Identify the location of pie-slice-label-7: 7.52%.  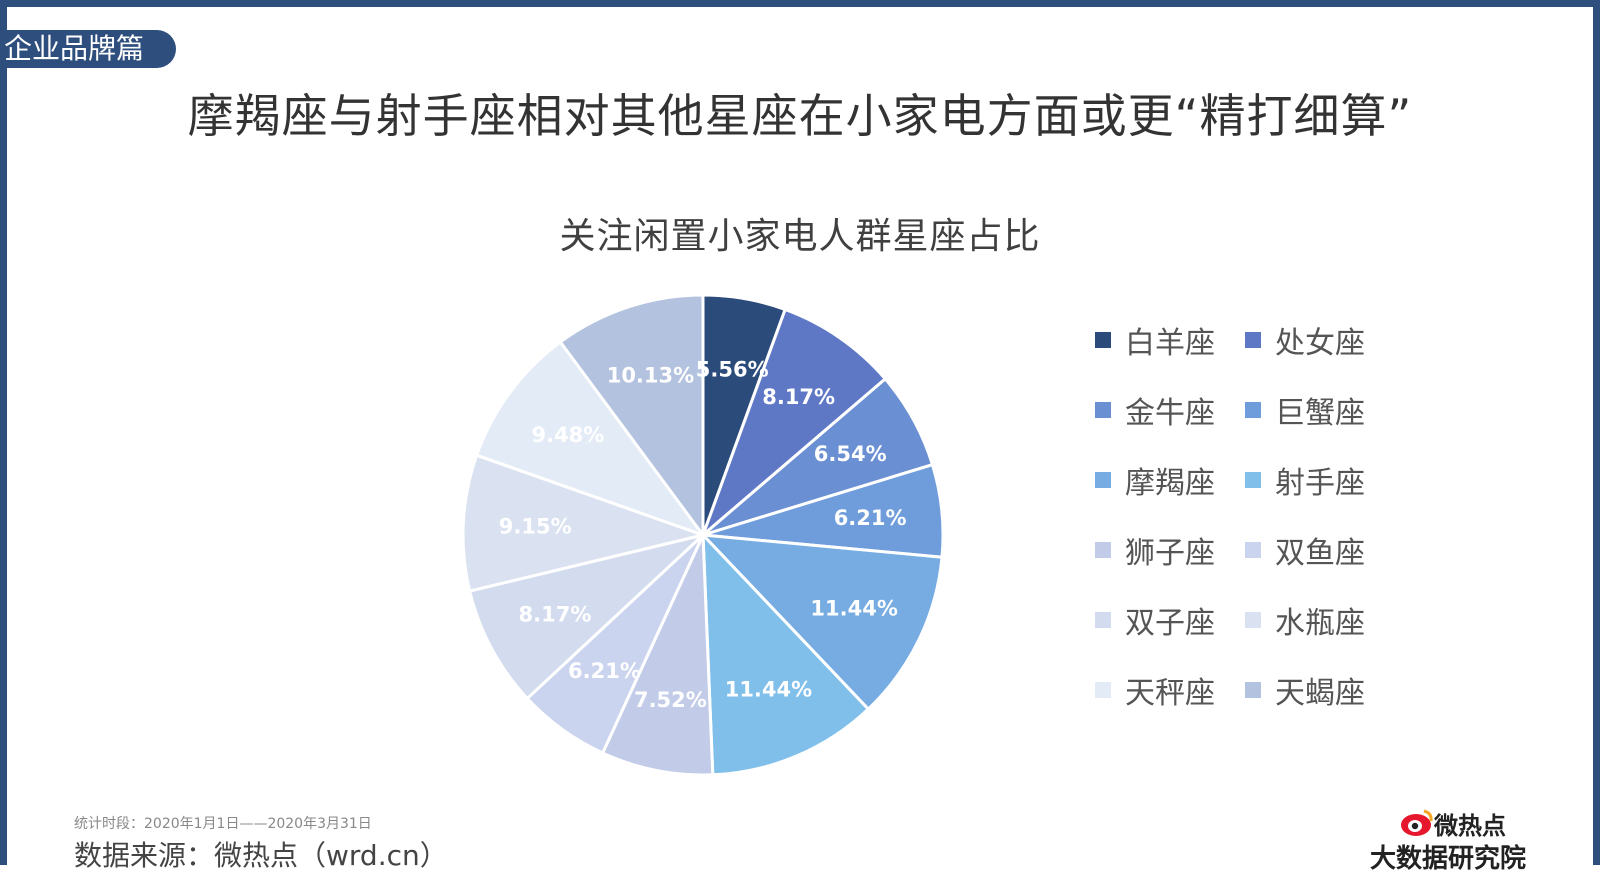
(670, 700).